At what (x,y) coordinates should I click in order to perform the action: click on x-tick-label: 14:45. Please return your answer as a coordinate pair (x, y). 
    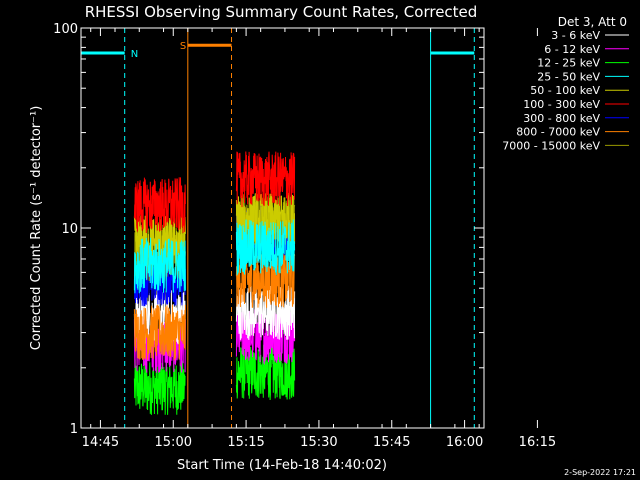
    Looking at the image, I should click on (100, 442).